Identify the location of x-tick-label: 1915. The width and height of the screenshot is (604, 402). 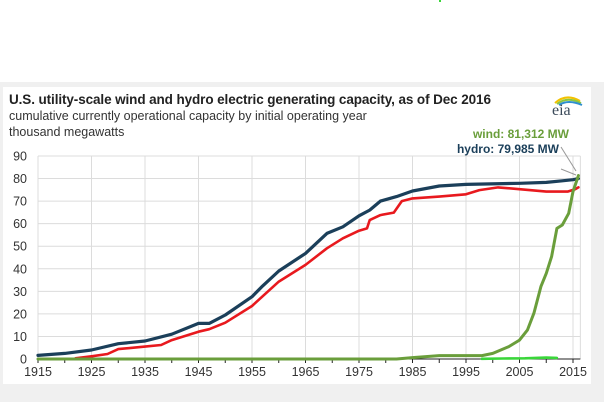
(38, 372).